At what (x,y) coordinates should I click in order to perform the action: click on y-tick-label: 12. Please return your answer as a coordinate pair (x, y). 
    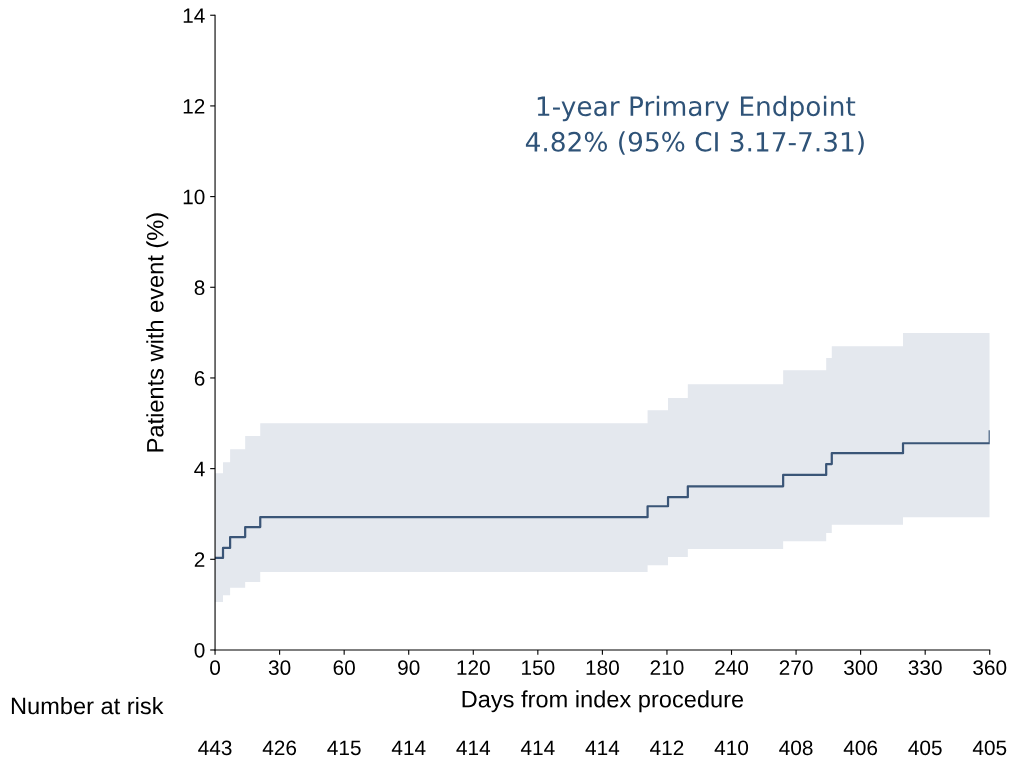
    Looking at the image, I should click on (194, 106).